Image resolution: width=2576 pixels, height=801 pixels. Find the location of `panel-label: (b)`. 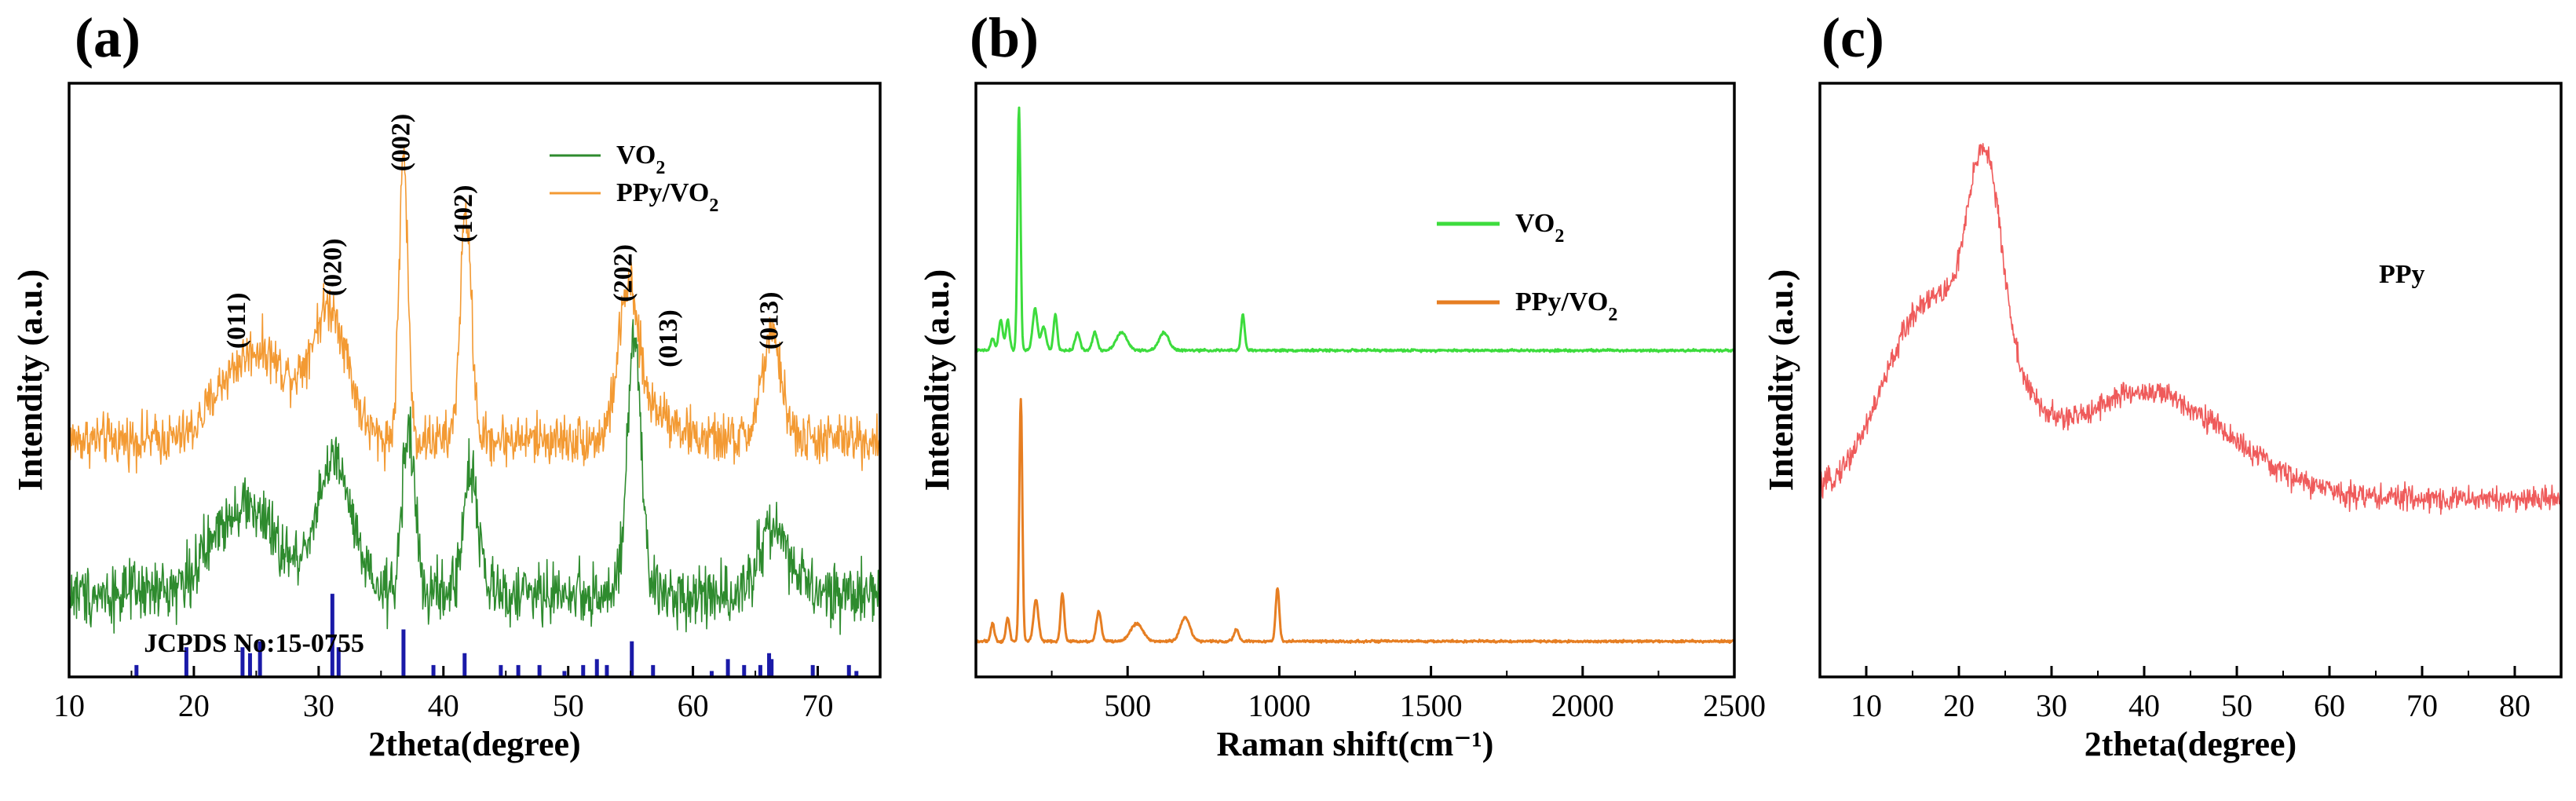

panel-label: (b) is located at coordinates (1005, 37).